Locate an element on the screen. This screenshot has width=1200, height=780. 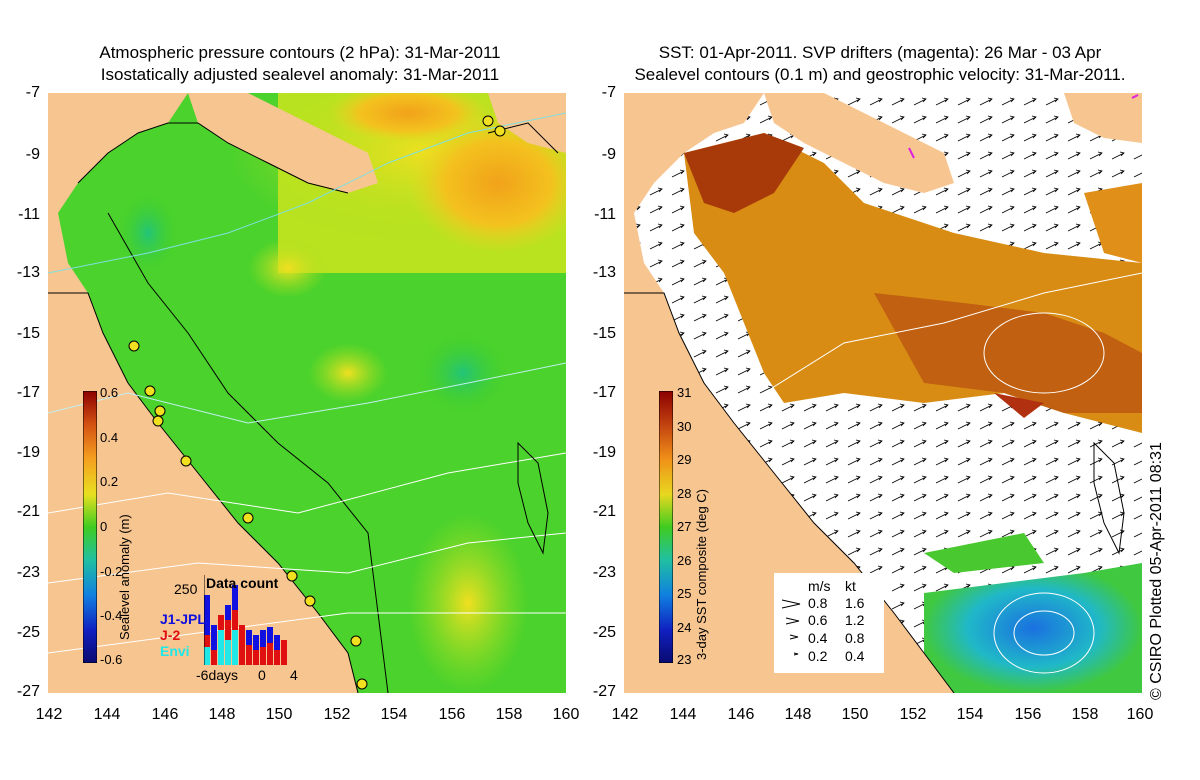
right-cb-tick: 23 is located at coordinates (684, 659).